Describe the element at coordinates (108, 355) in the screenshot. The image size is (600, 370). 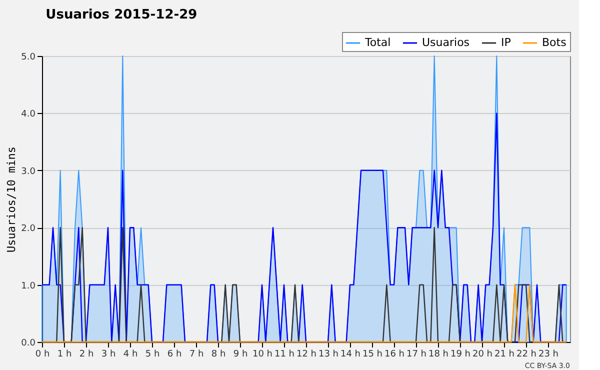
I see `x-tick-label: 3 h` at that location.